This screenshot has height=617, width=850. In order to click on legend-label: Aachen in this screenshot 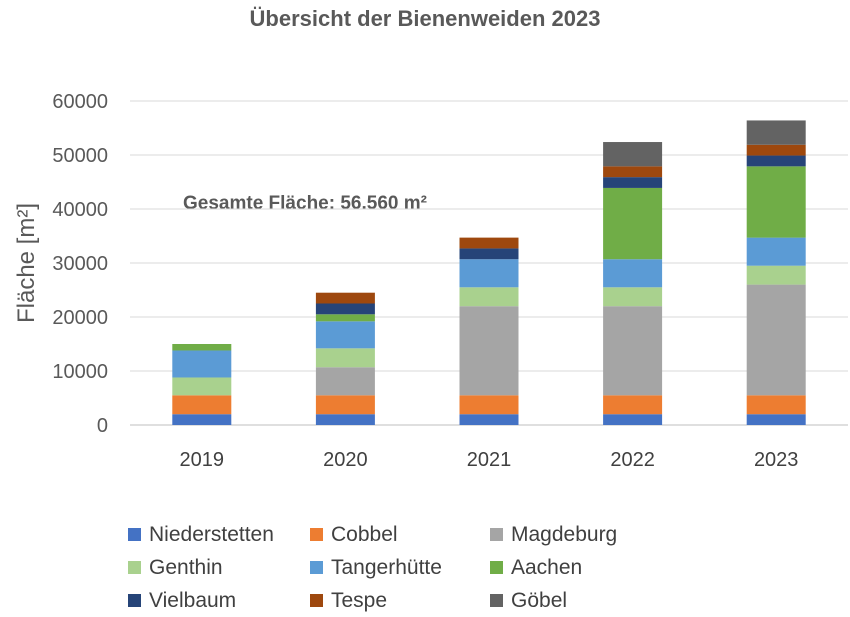, I will do `click(547, 567)`.